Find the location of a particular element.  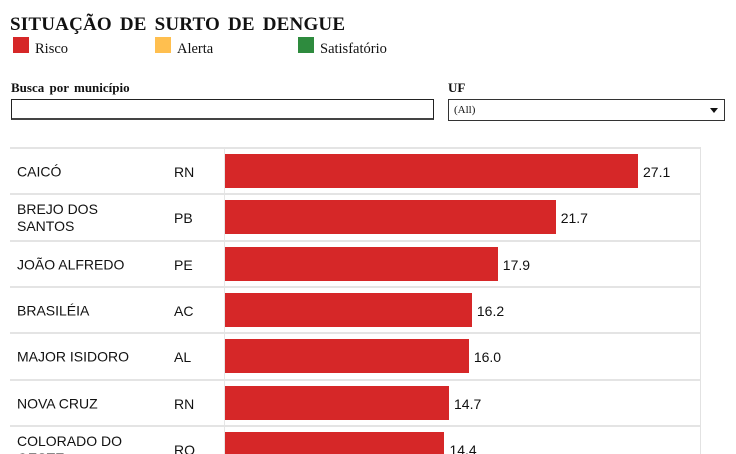

uf-select-value: (All) is located at coordinates (465, 110).